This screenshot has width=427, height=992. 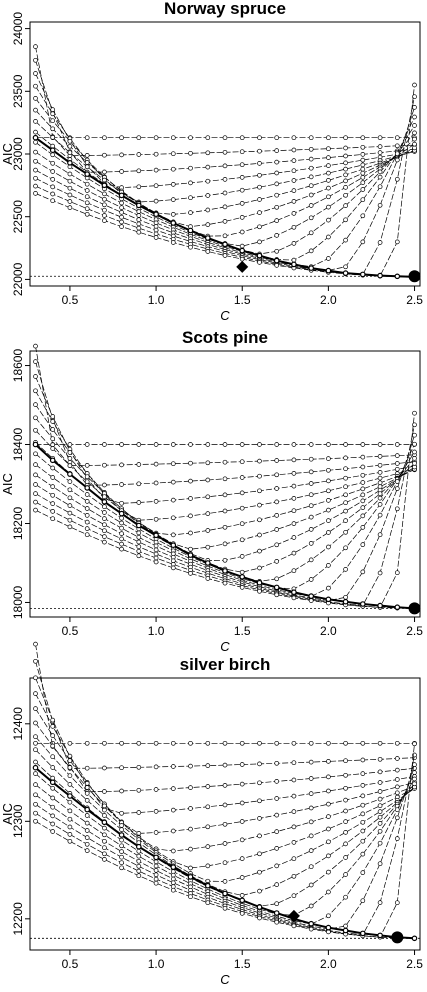 I want to click on chart-title: silver birch, so click(x=225, y=664).